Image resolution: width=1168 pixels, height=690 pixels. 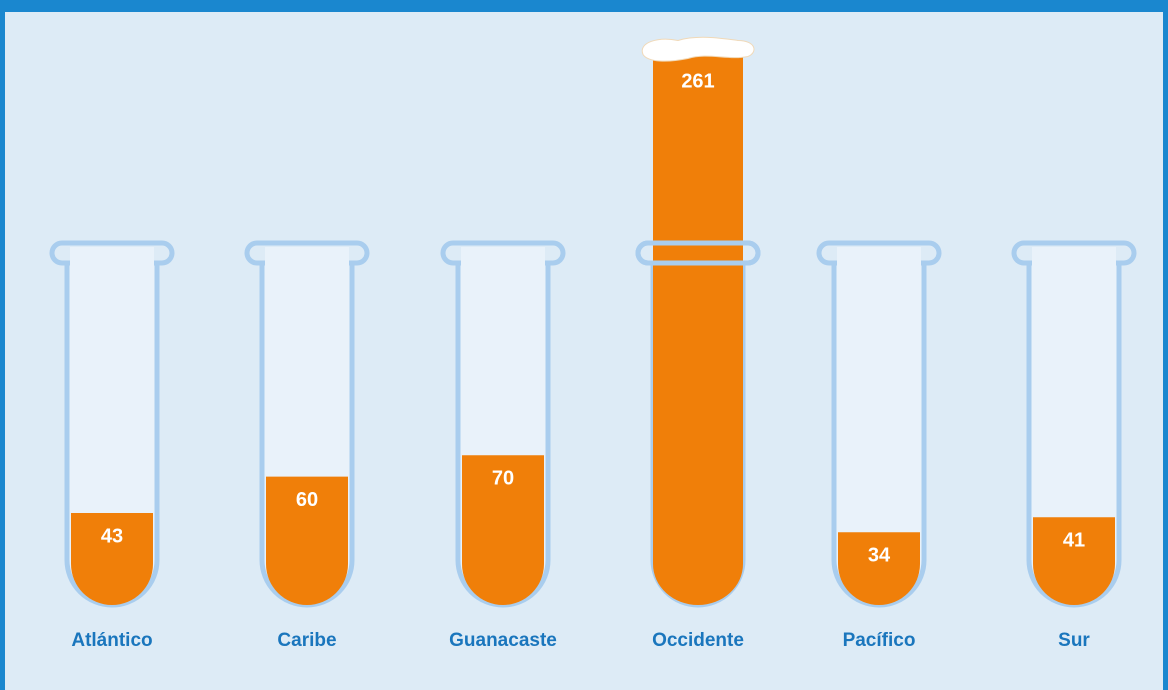 I want to click on category-label: Occidente, so click(x=698, y=640).